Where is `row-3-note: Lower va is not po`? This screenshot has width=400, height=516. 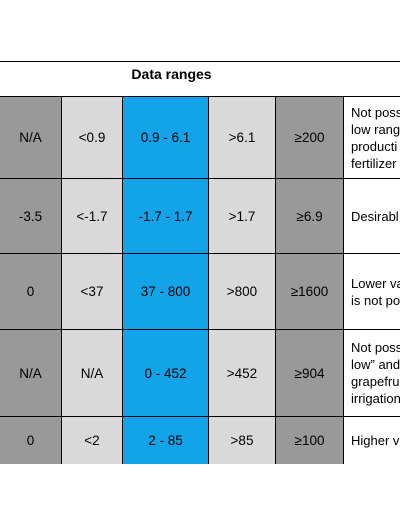
row-3-note: Lower va is not po is located at coordinates (372, 291).